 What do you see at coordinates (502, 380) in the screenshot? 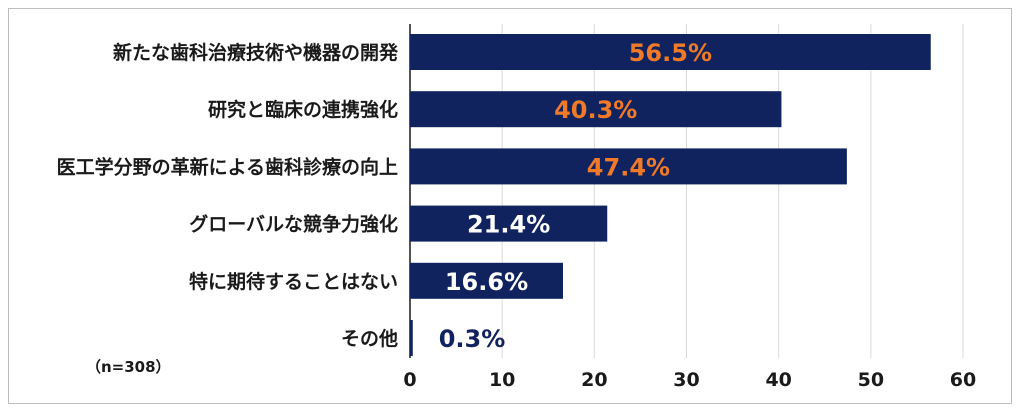
I see `x-tick-label: 10` at bounding box center [502, 380].